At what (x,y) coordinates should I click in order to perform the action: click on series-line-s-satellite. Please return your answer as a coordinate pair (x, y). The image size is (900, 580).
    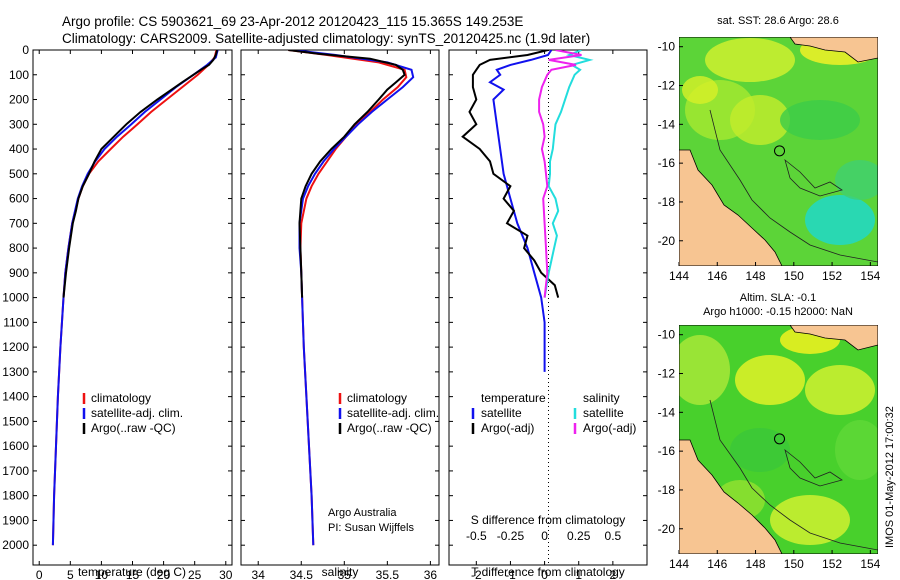
    Looking at the image, I should click on (568, 174).